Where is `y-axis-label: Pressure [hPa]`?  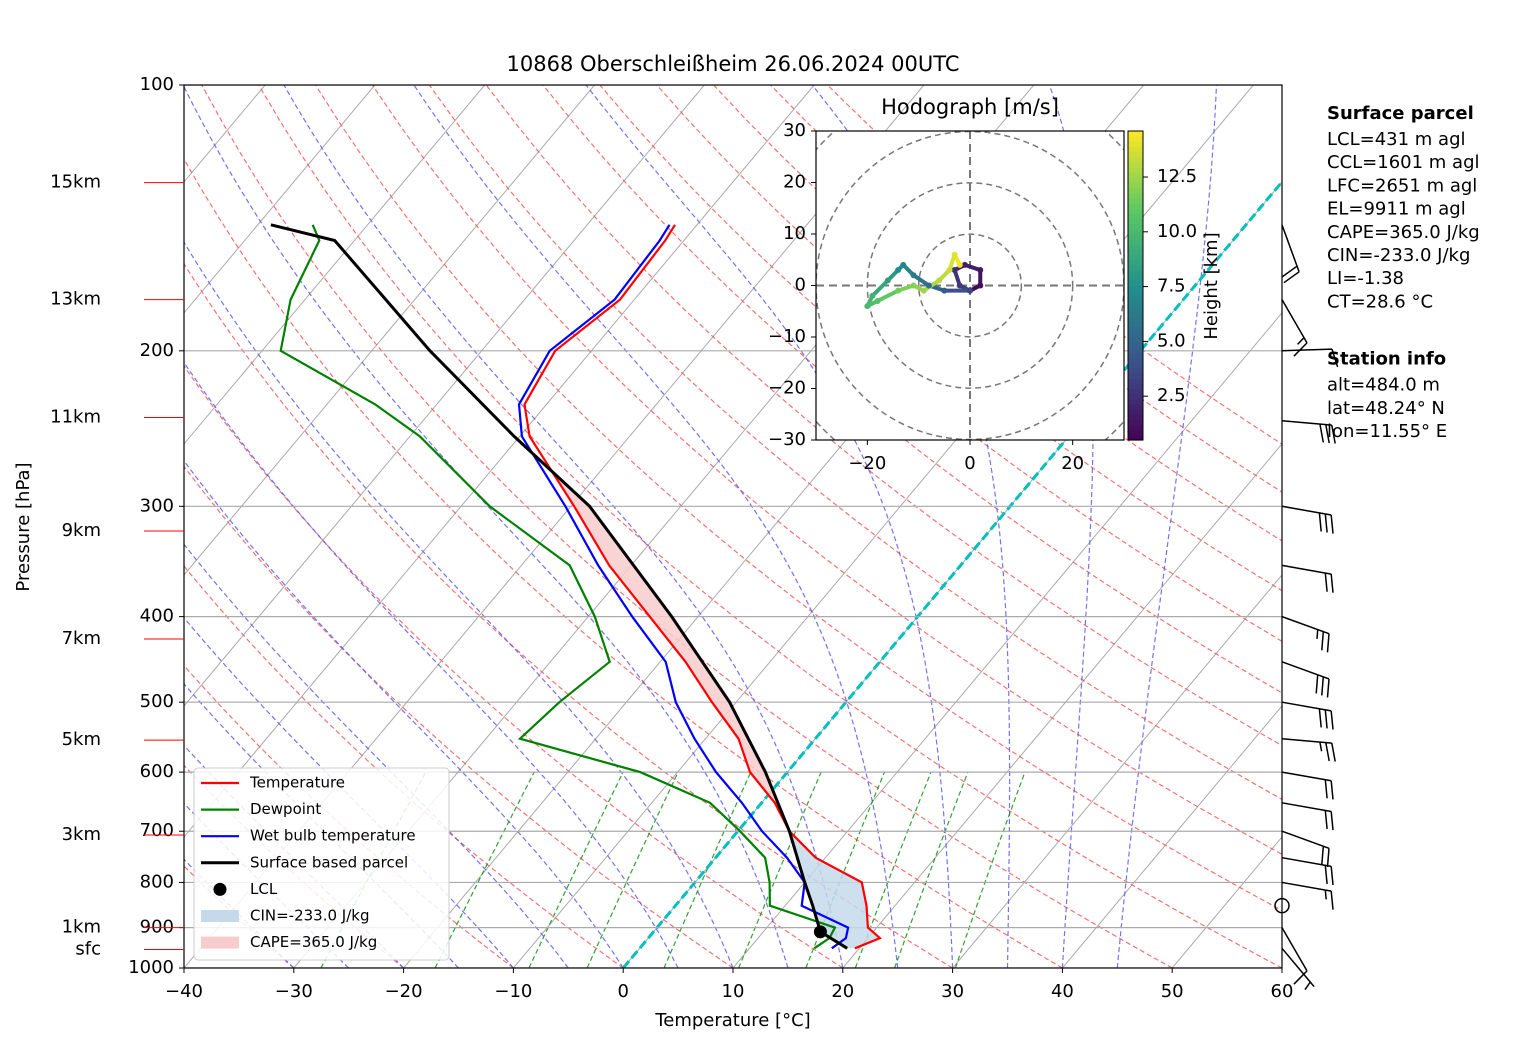 y-axis-label: Pressure [hPa] is located at coordinates (23, 526).